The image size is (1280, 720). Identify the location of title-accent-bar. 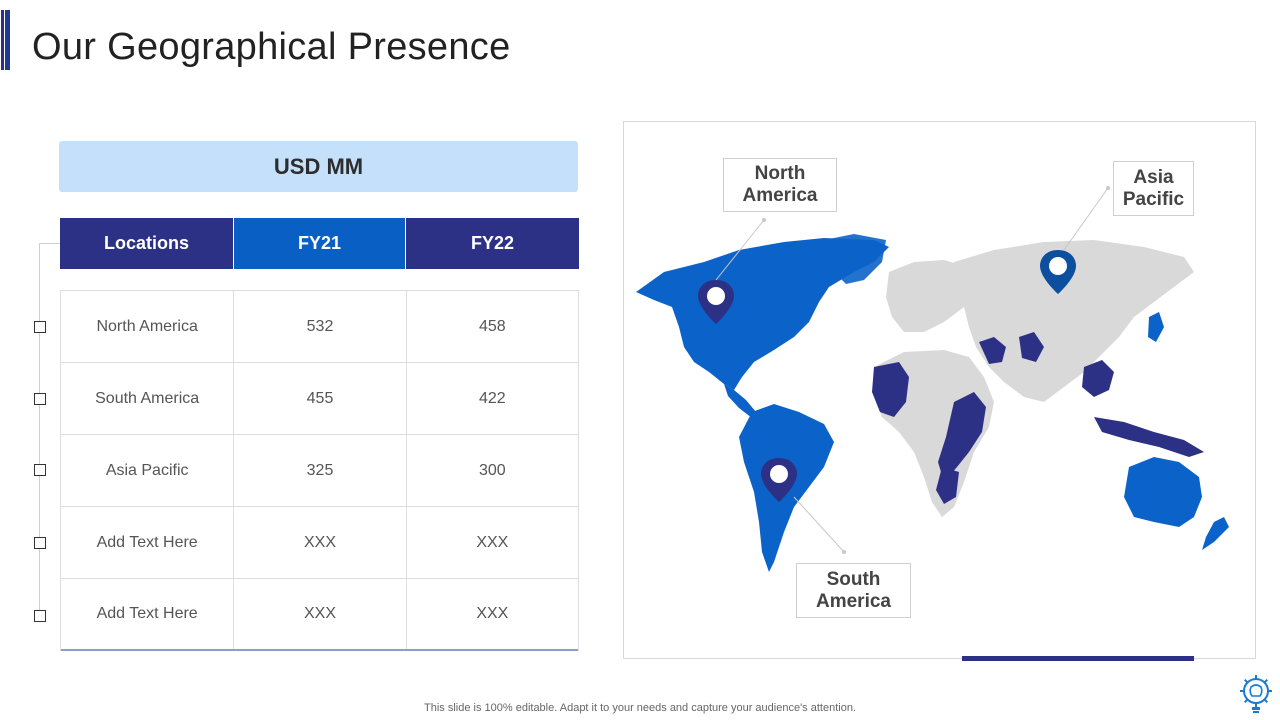
(5, 40).